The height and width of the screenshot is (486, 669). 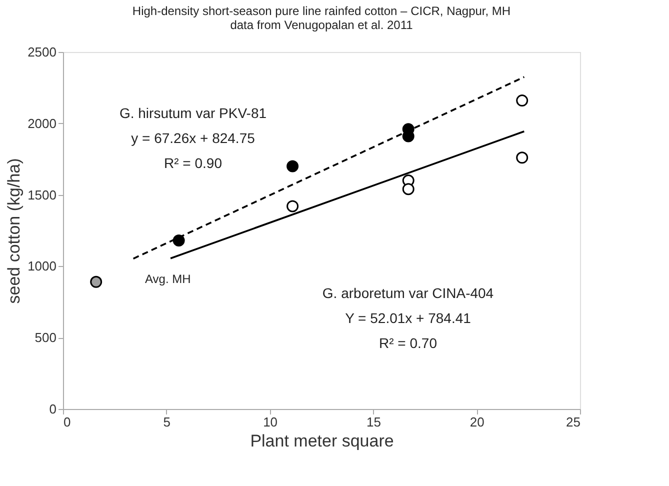 I want to click on y-tick-label: 1500, so click(x=42, y=194).